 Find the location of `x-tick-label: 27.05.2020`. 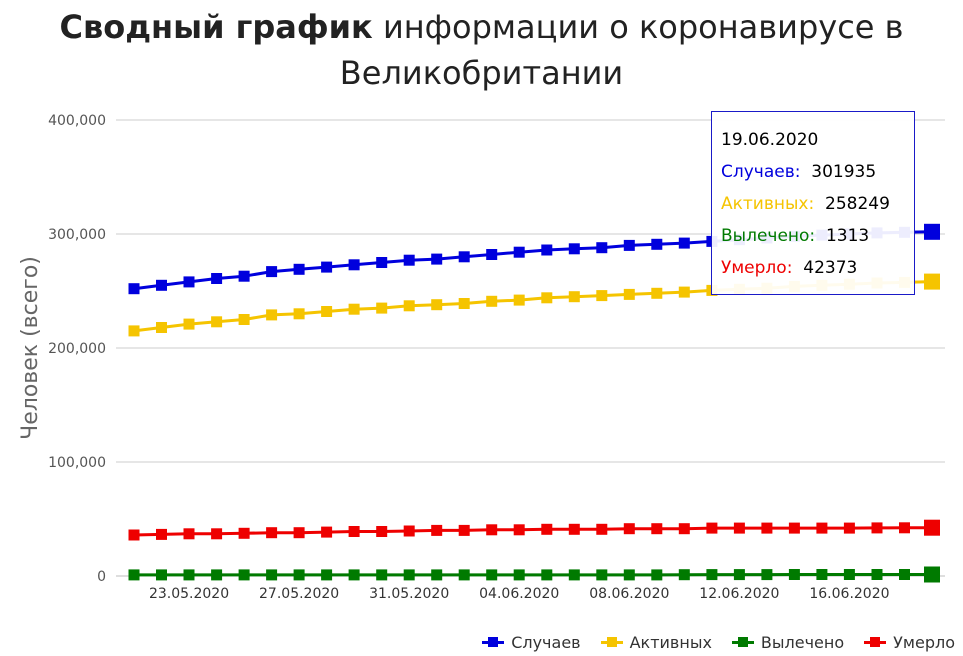

x-tick-label: 27.05.2020 is located at coordinates (299, 594).